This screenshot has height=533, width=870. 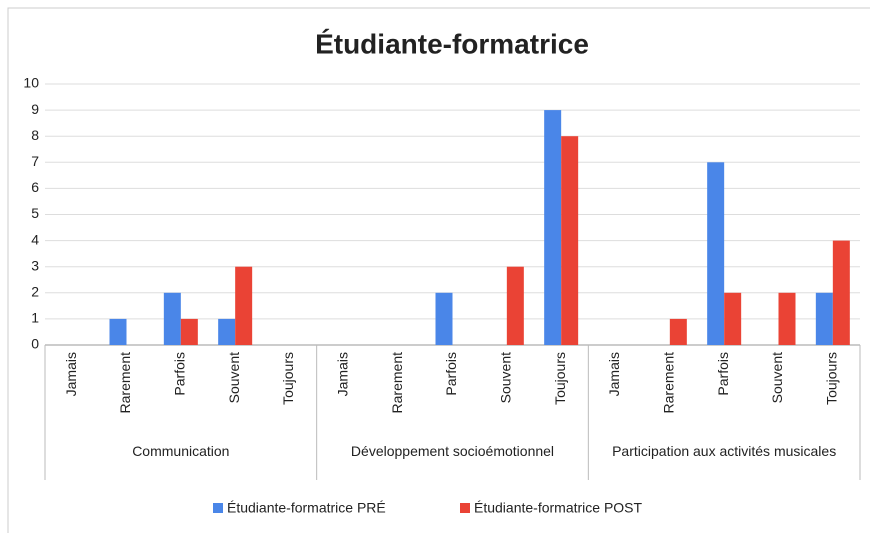 I want to click on y-tick-label: 4, so click(x=35, y=239).